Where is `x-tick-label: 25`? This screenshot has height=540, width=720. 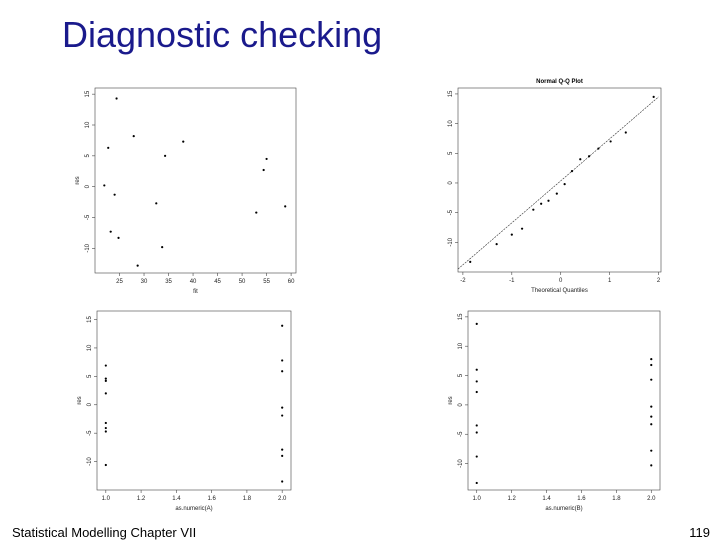
x-tick-label: 25 is located at coordinates (119, 282).